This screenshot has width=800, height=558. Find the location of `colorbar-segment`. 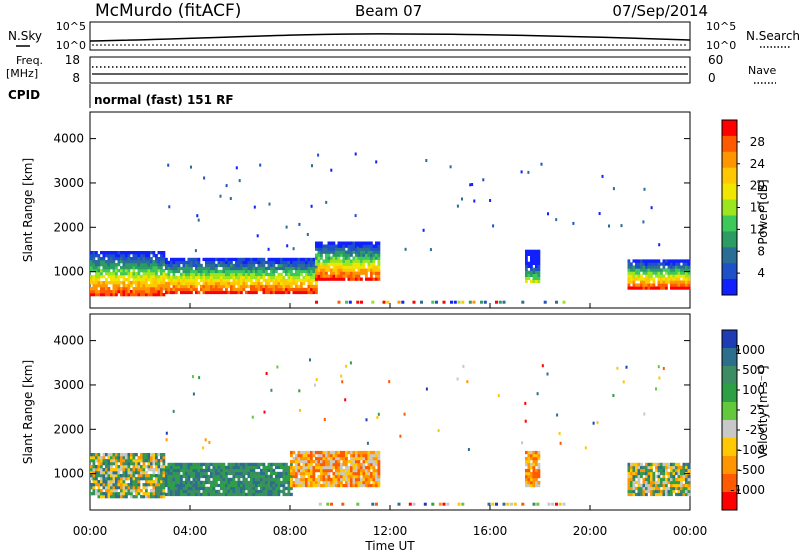

colorbar-segment is located at coordinates (729, 160).